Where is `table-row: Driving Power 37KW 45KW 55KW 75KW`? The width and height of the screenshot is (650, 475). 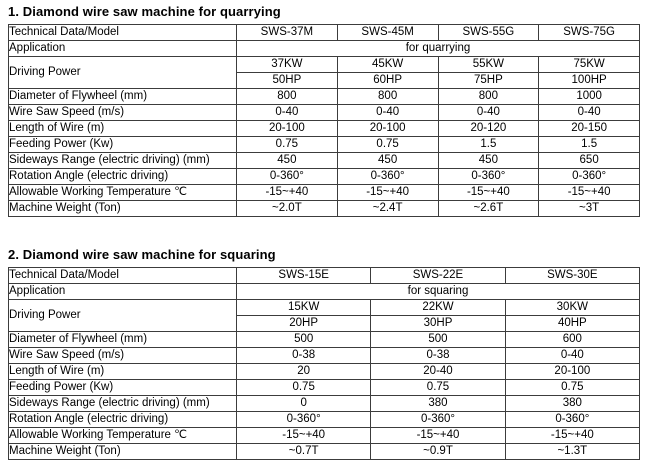 table-row: Driving Power 37KW 45KW 55KW 75KW is located at coordinates (324, 72).